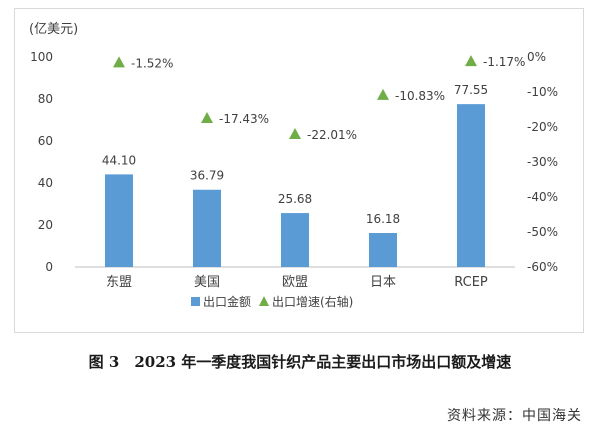 The width and height of the screenshot is (600, 440). What do you see at coordinates (53, 29) in the screenshot?
I see `y-axis-unit-label: (亿美元)` at bounding box center [53, 29].